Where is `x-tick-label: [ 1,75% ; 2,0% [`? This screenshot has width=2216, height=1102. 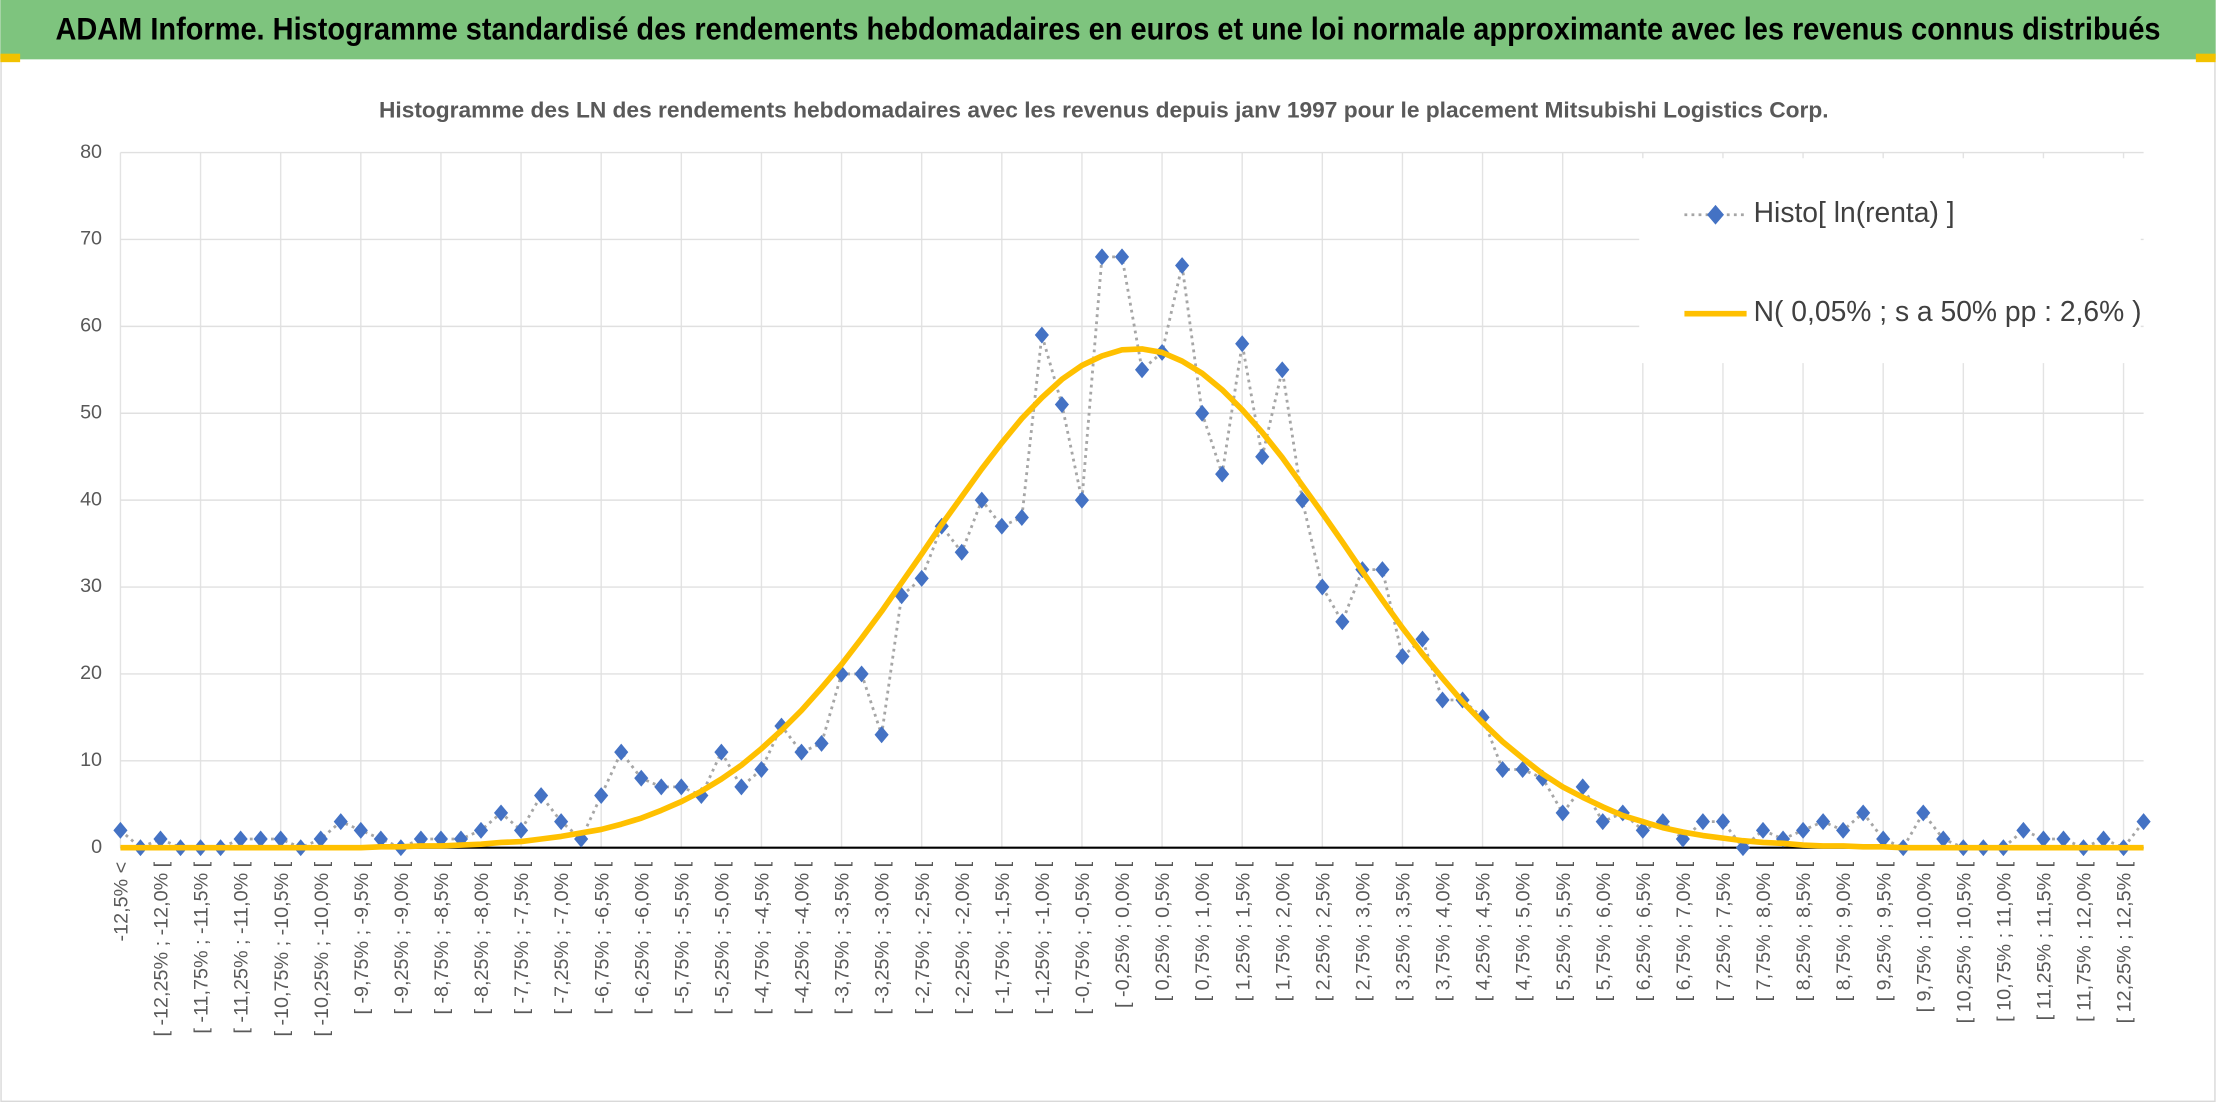 x-tick-label: [ 1,75% ; 2,0% [ is located at coordinates (1283, 931).